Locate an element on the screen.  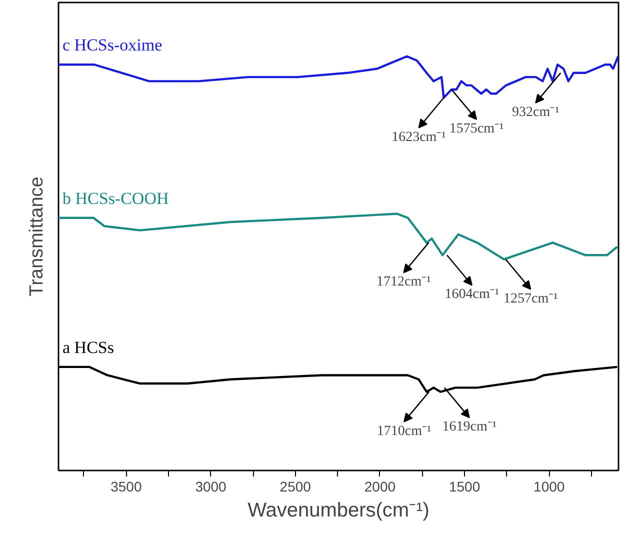
x-tick-label: 2500 is located at coordinates (296, 486).